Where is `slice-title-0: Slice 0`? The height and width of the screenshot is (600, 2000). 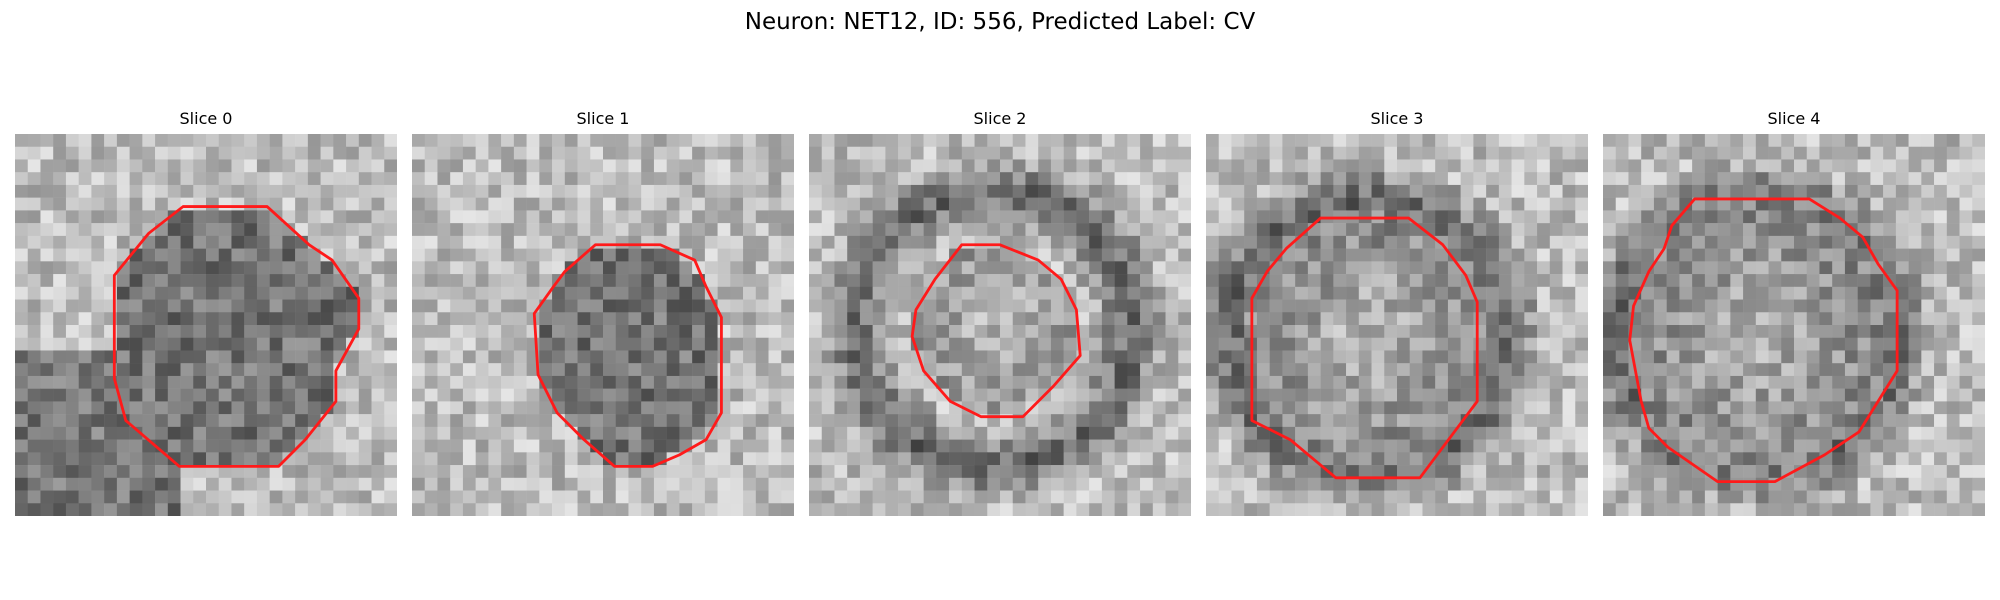
slice-title-0: Slice 0 is located at coordinates (206, 118).